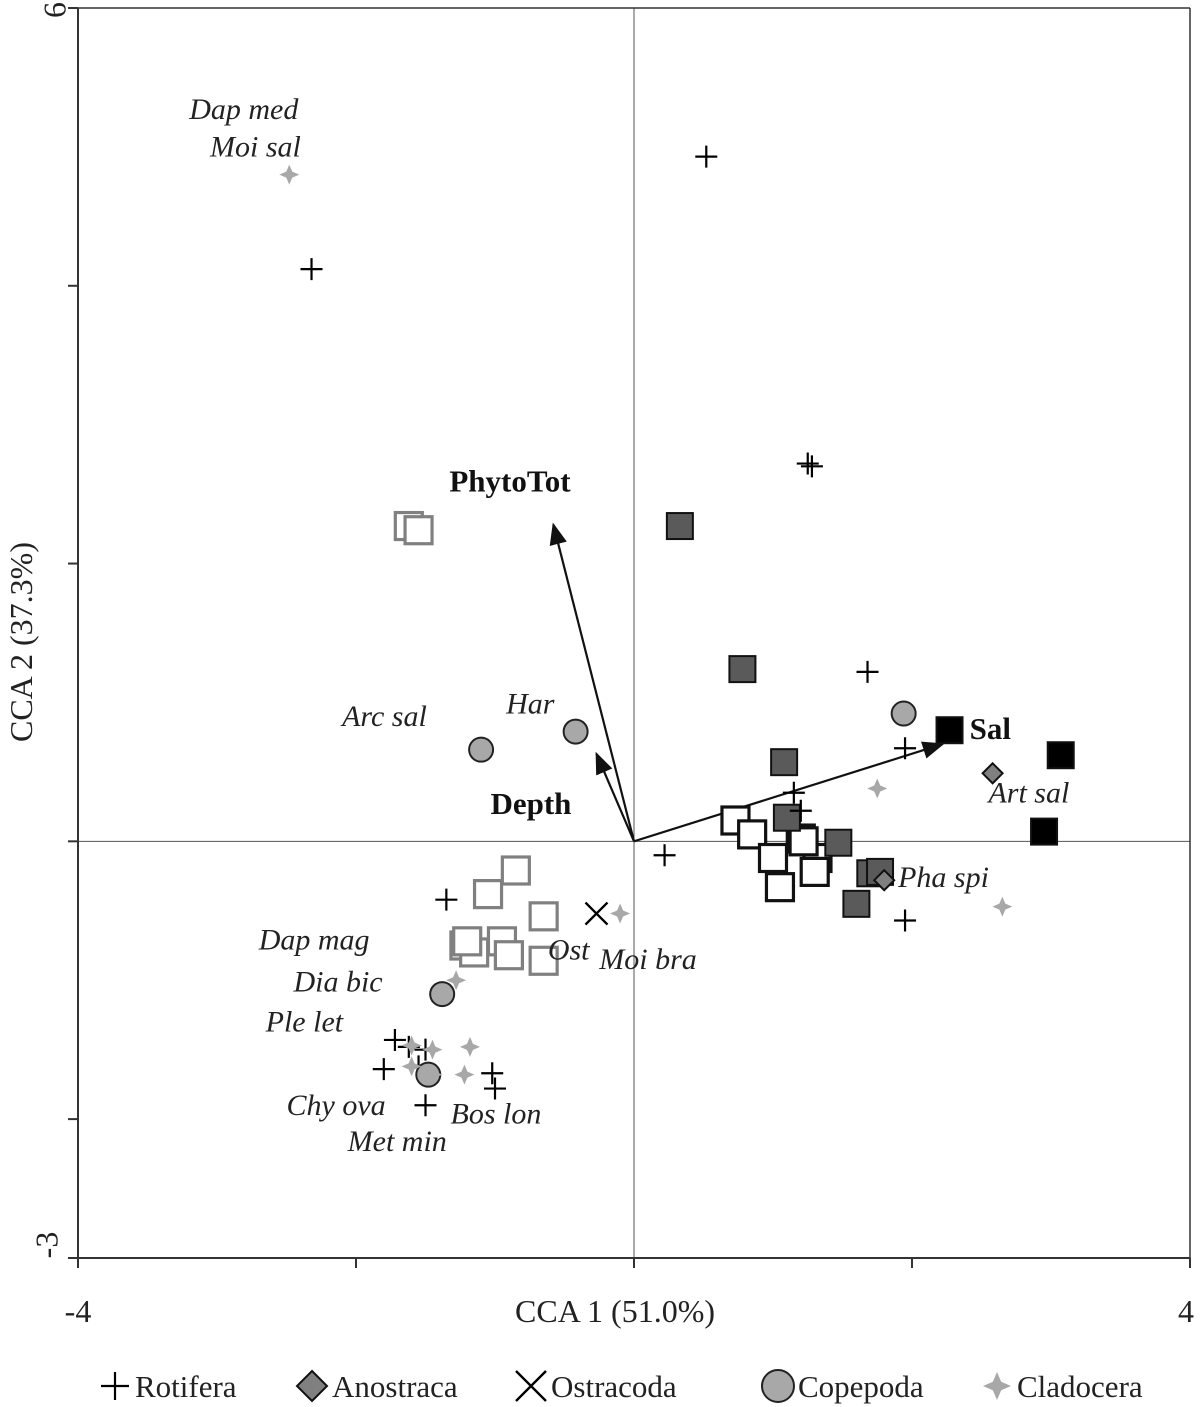 The image size is (1200, 1407). What do you see at coordinates (510, 481) in the screenshot?
I see `vector-label-phytotot: PhytoTot` at bounding box center [510, 481].